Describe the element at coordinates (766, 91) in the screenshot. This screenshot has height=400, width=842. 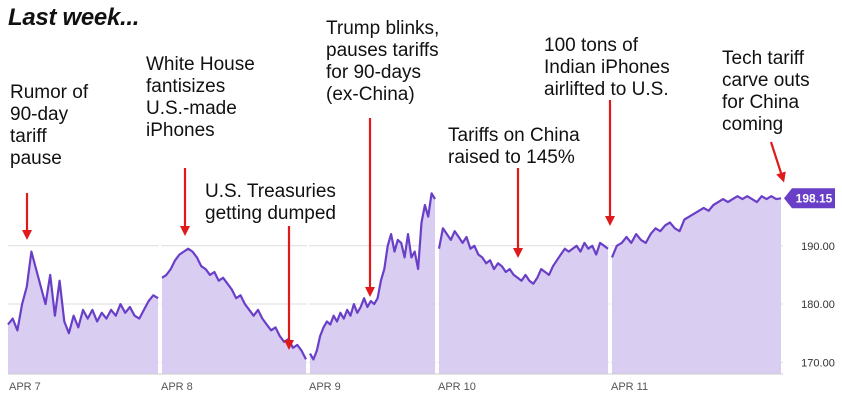
I see `annotation-carveouts: Tech tariff carve outs for China coming` at that location.